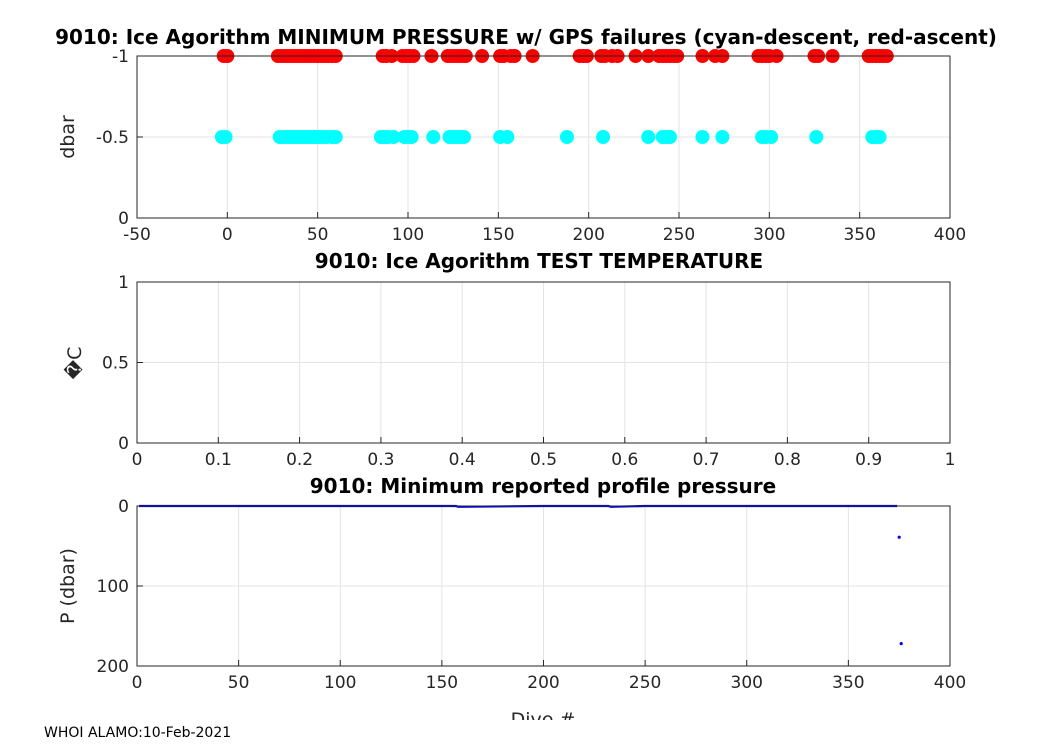  I want to click on y-tick-label: 0.5, so click(115, 364).